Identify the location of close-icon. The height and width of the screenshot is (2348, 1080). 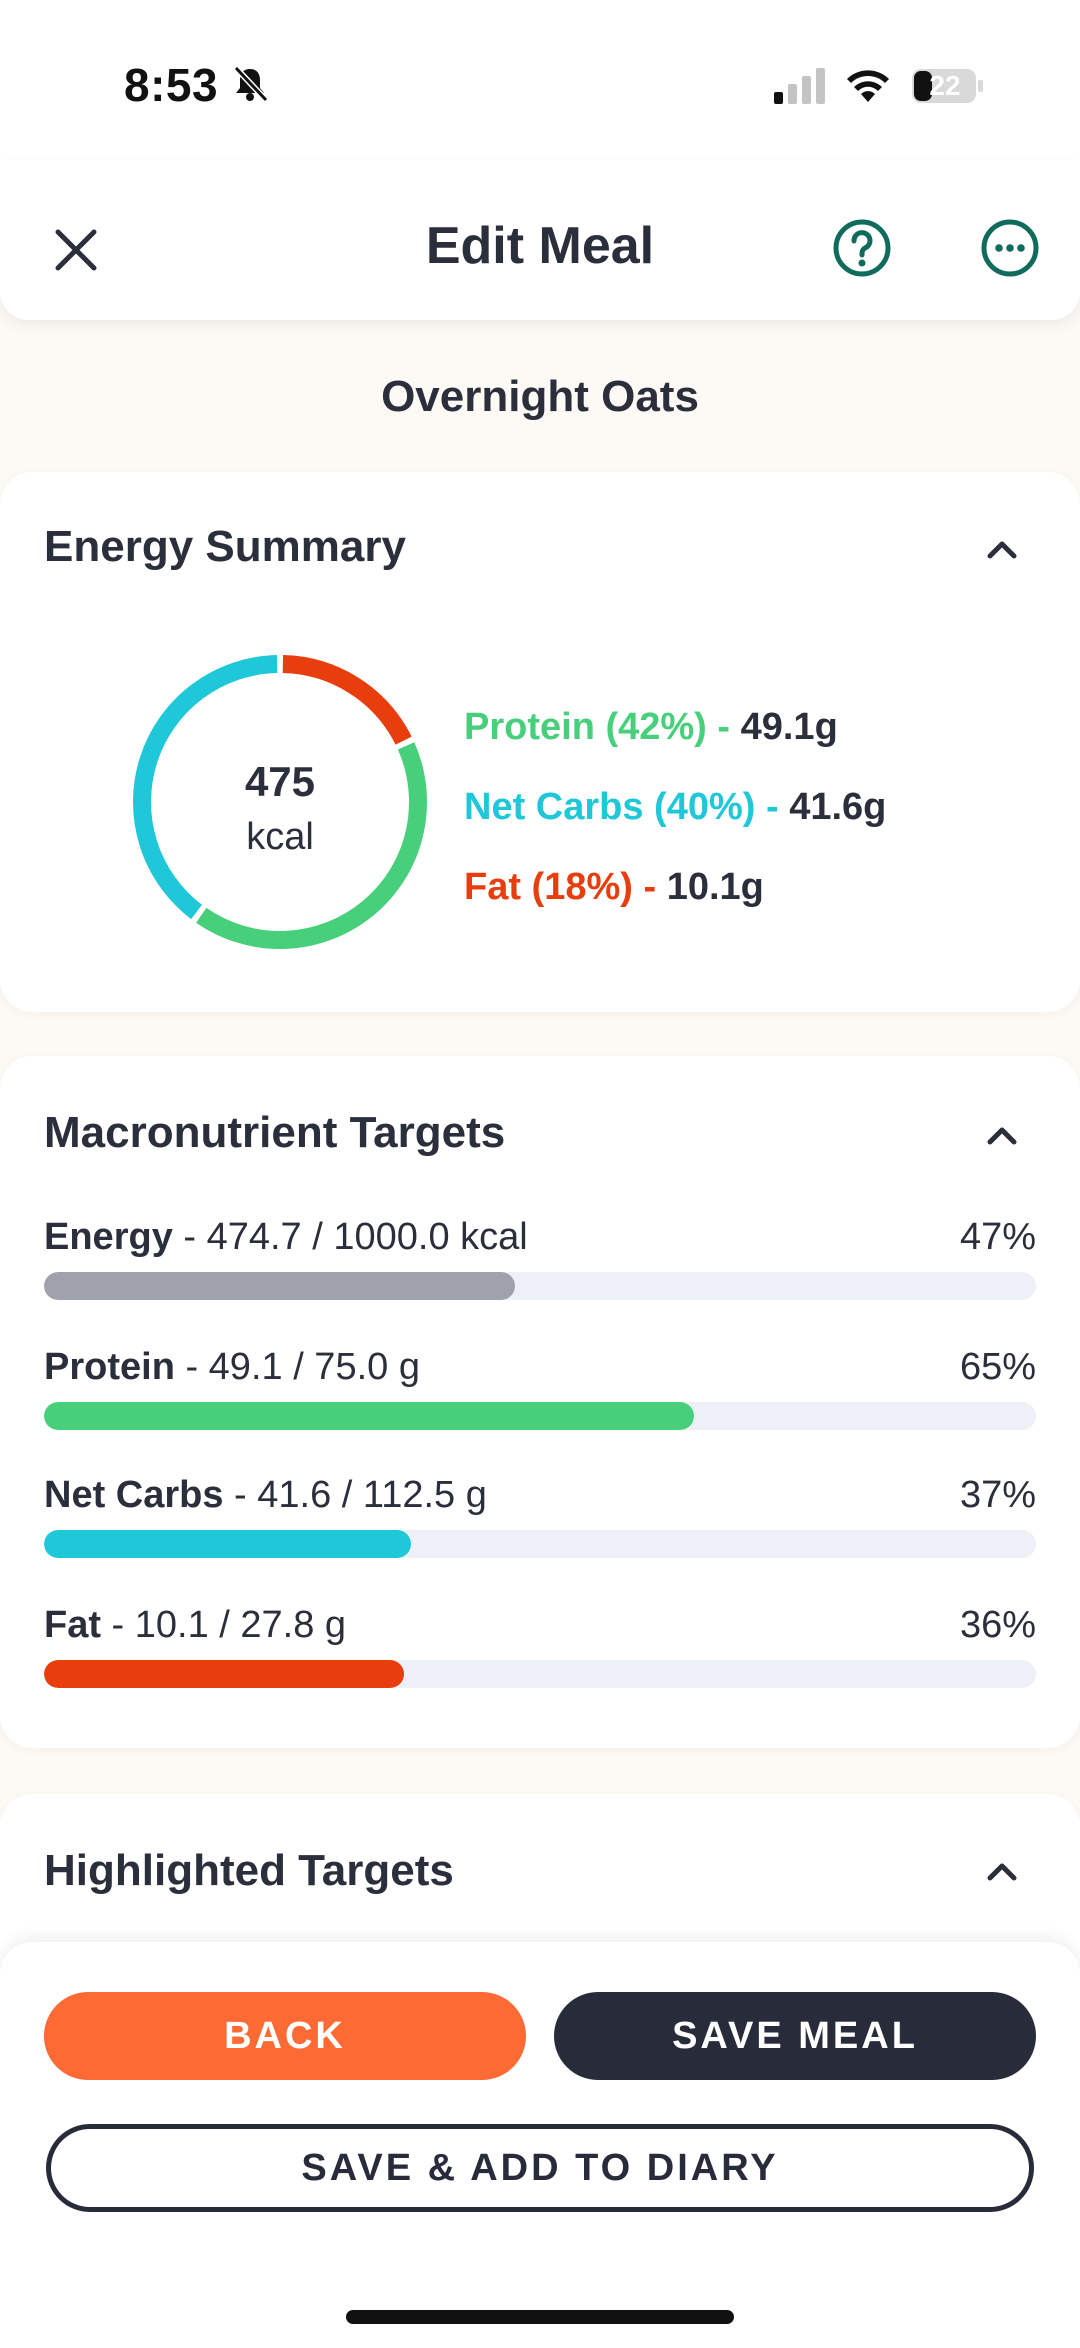
(76, 250).